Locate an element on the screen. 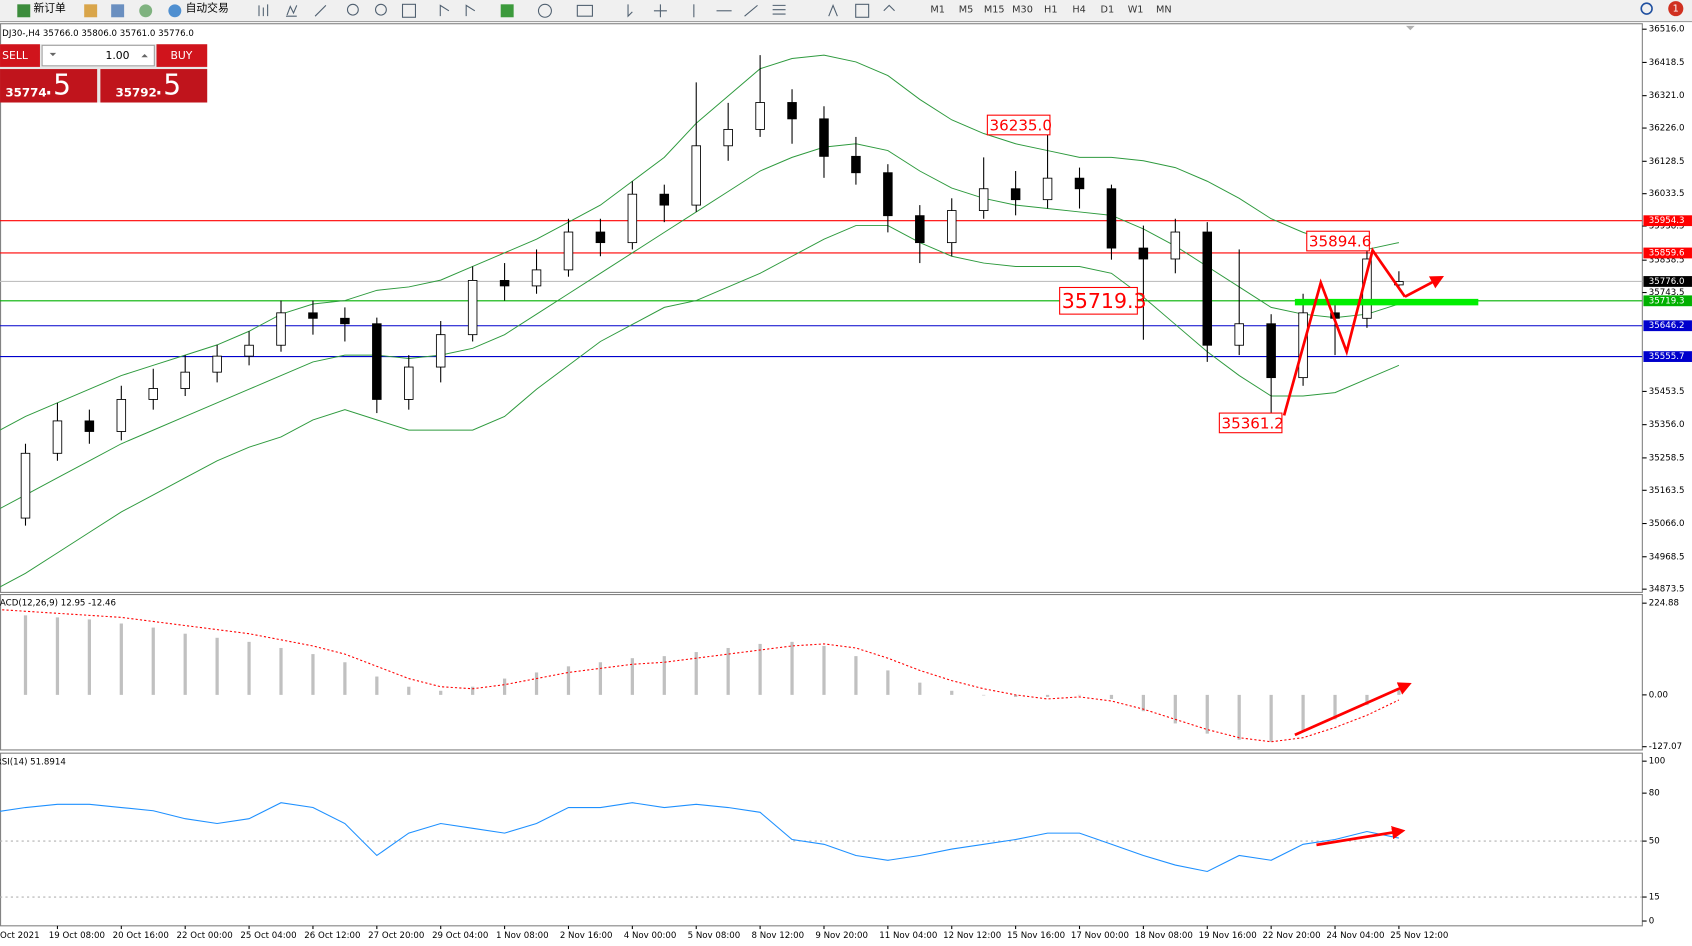 Image resolution: width=1692 pixels, height=946 pixels. new-order-icon is located at coordinates (24, 11).